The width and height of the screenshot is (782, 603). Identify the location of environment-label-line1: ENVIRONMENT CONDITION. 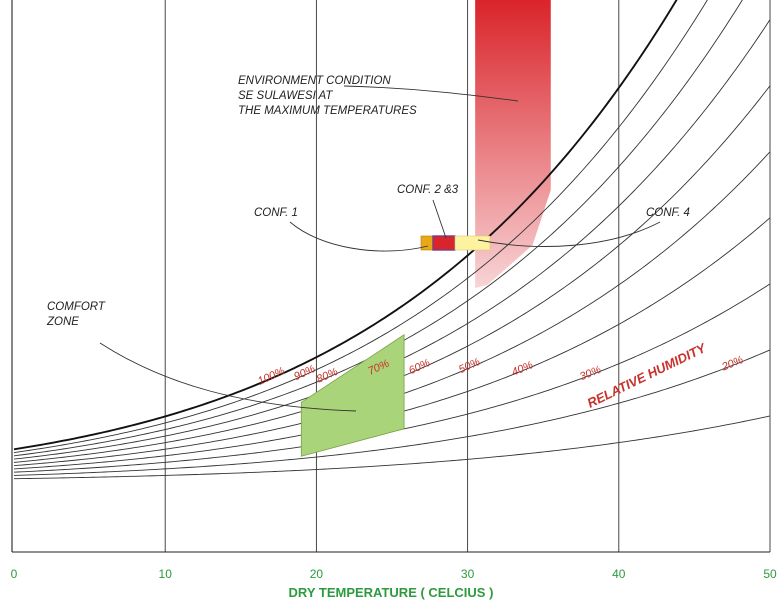
(314, 81).